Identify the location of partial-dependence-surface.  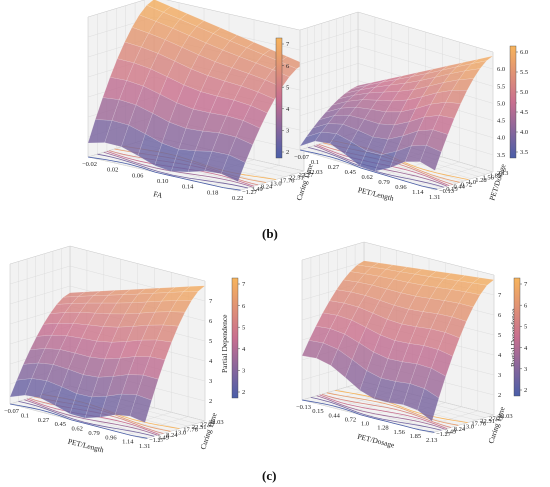
(398, 341).